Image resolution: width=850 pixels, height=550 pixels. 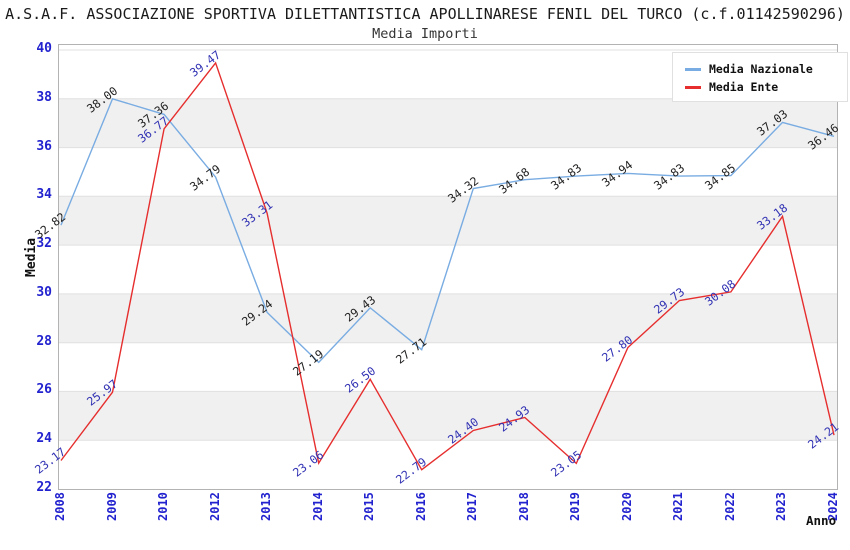 I want to click on x-tick-label: 2016, so click(x=420, y=506).